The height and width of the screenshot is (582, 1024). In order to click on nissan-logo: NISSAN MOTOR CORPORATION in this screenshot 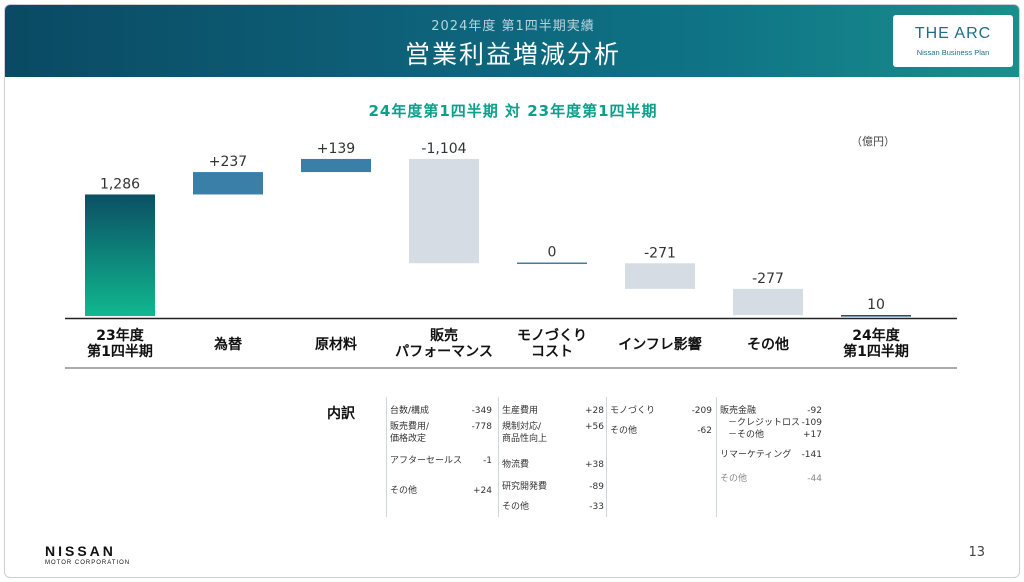, I will do `click(87, 554)`.